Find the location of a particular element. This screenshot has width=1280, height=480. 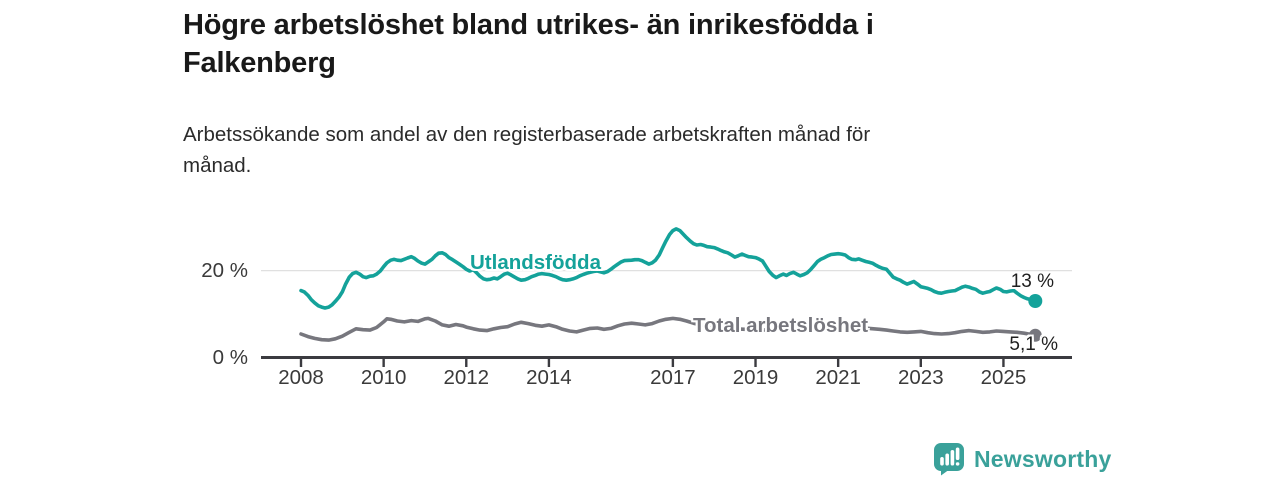

chart-subtitle-line-2: månad. is located at coordinates (217, 165).